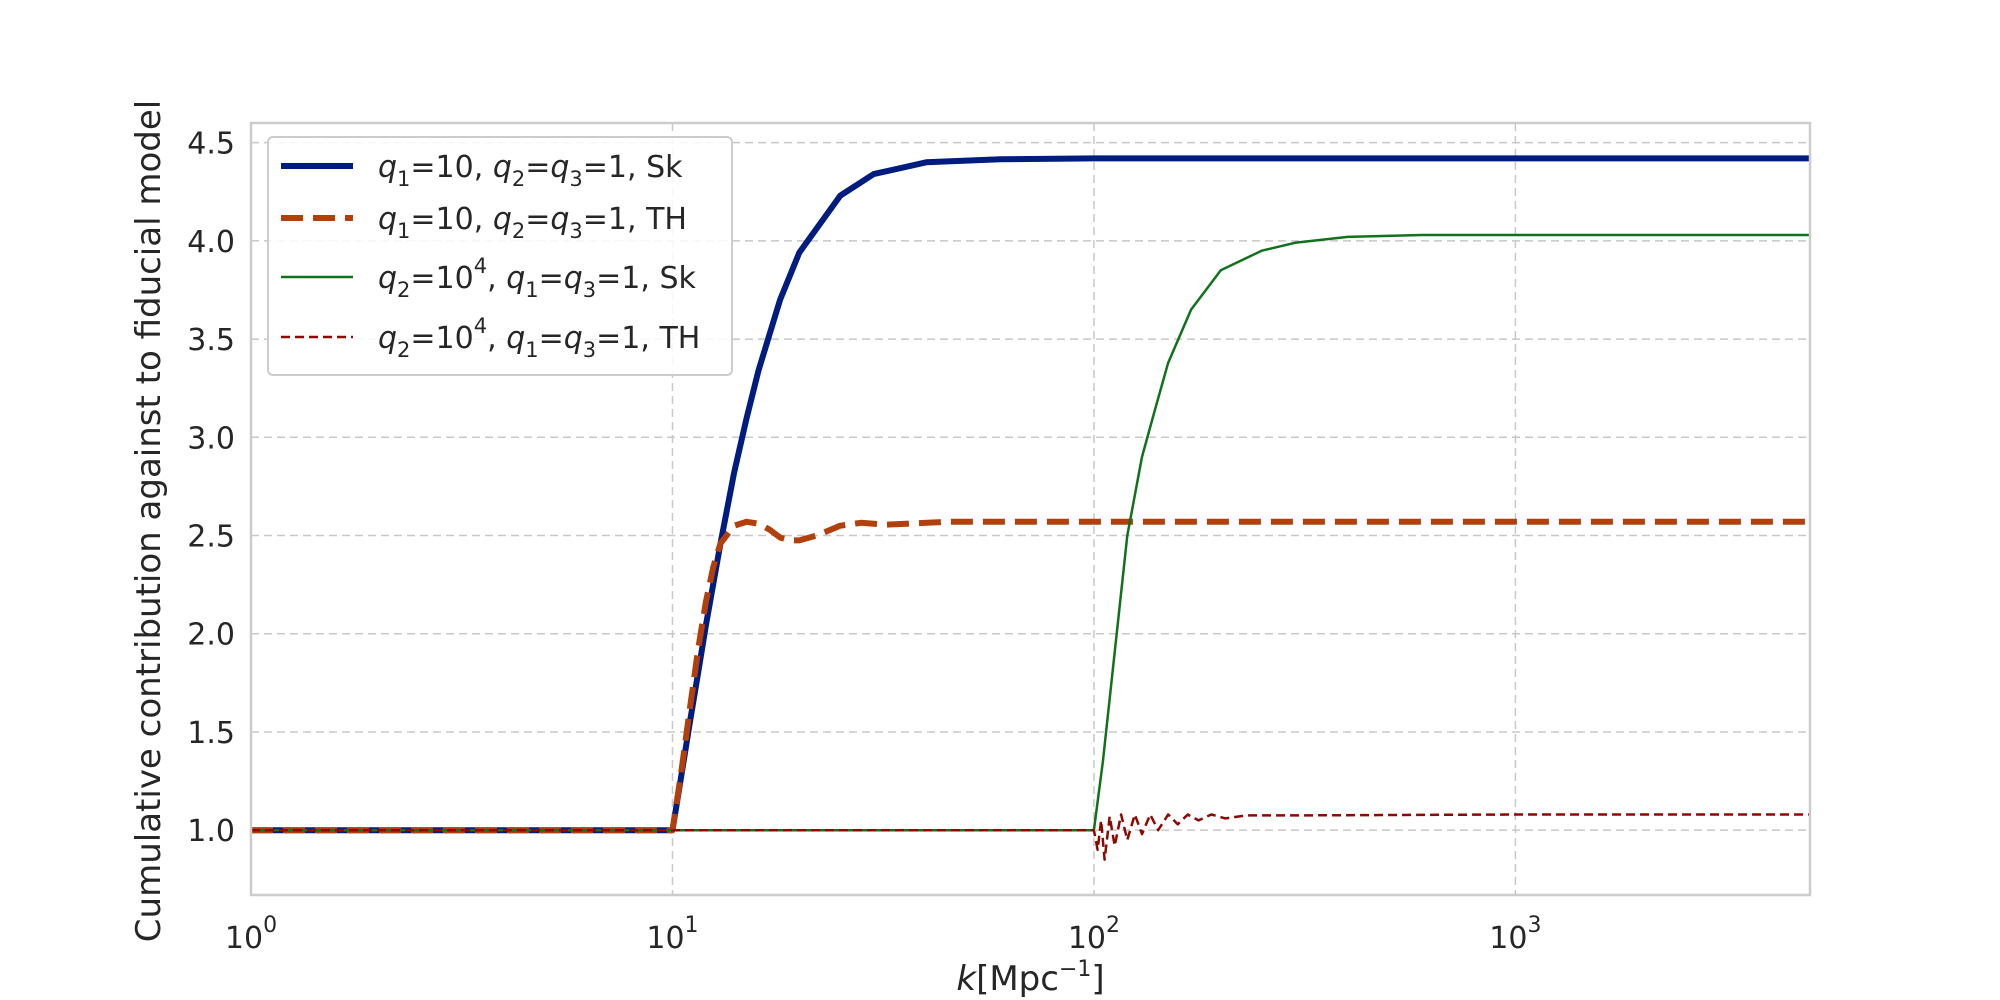 This screenshot has height=1000, width=2000. What do you see at coordinates (1097, 979) in the screenshot?
I see `x-axis-label-close: ]` at bounding box center [1097, 979].